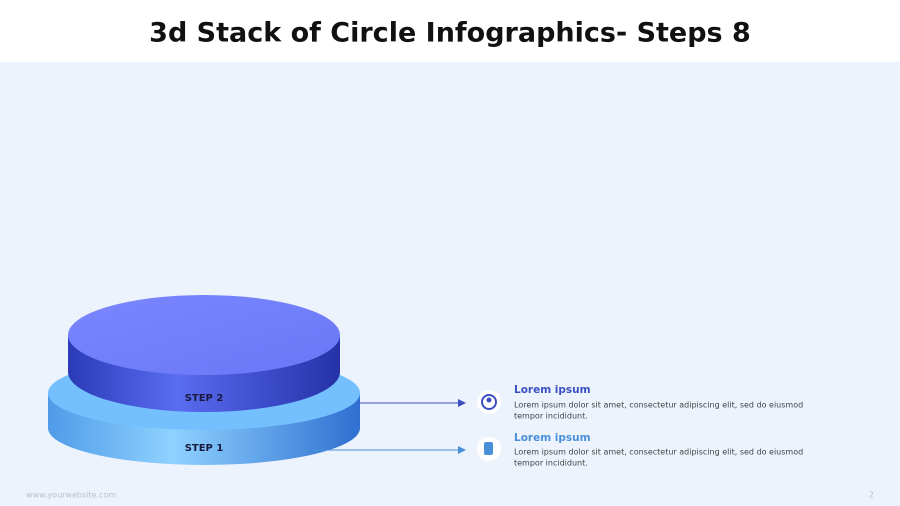 The height and width of the screenshot is (506, 900). What do you see at coordinates (71, 495) in the screenshot?
I see `footer-website: www.yourwebsite.com` at bounding box center [71, 495].